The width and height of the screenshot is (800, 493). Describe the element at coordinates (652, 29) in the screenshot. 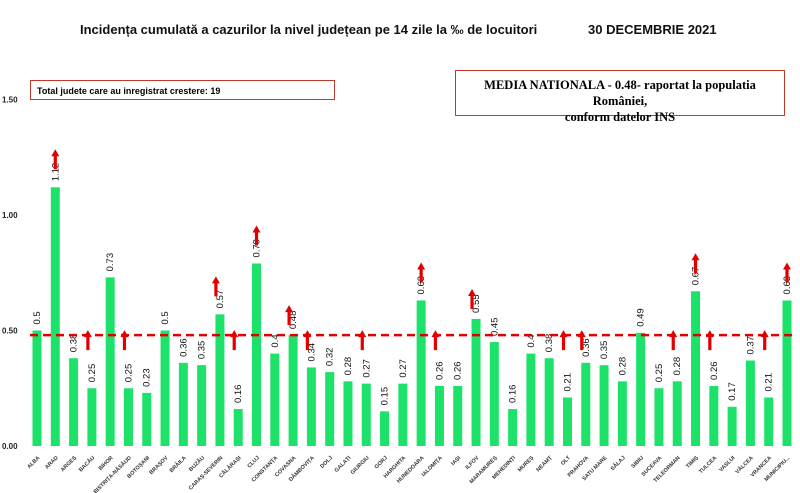

I see `chart-date: 30 DECEMBRIE 2021` at that location.